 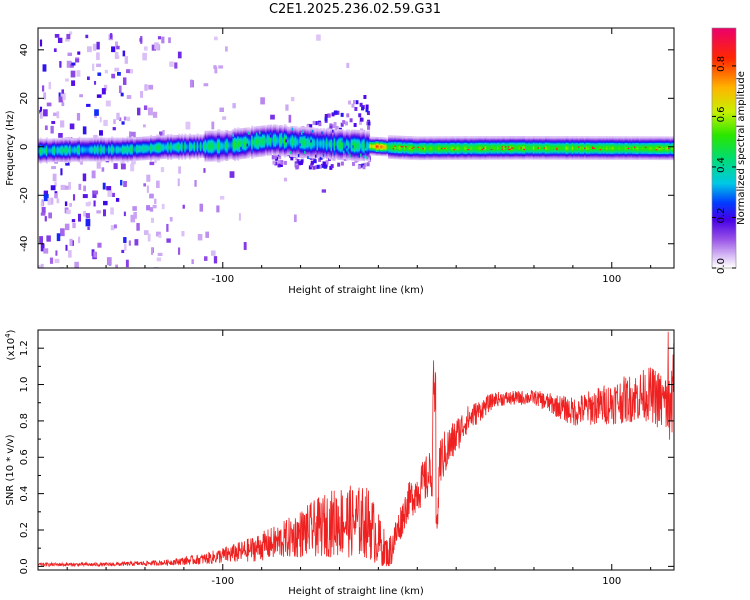 What do you see at coordinates (11, 331) in the screenshot?
I see `snr-scale-close: )` at bounding box center [11, 331].